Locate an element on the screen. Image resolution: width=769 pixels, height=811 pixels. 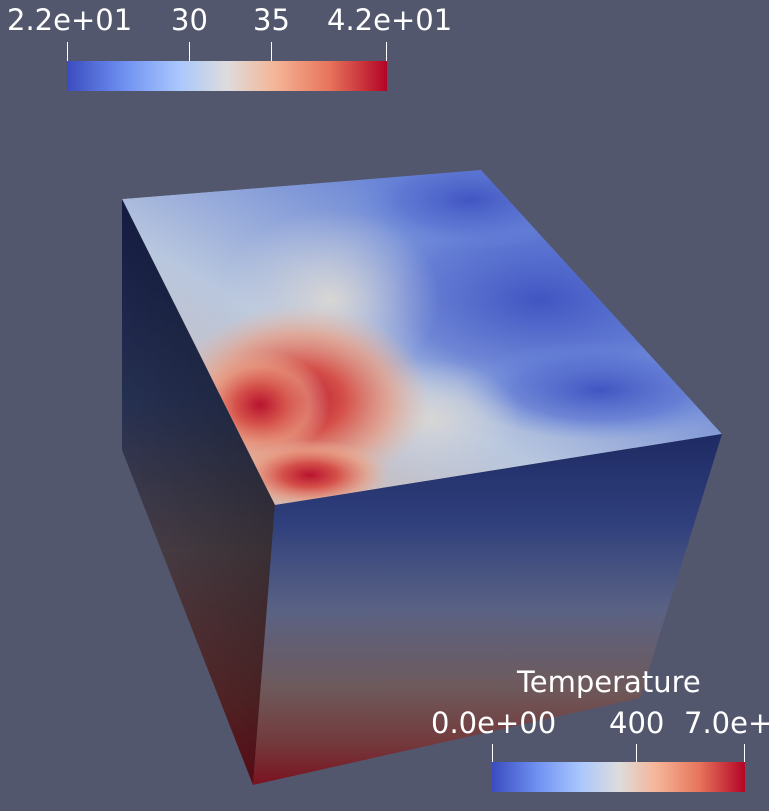
bottom-legend-tick-max is located at coordinates (744, 753).